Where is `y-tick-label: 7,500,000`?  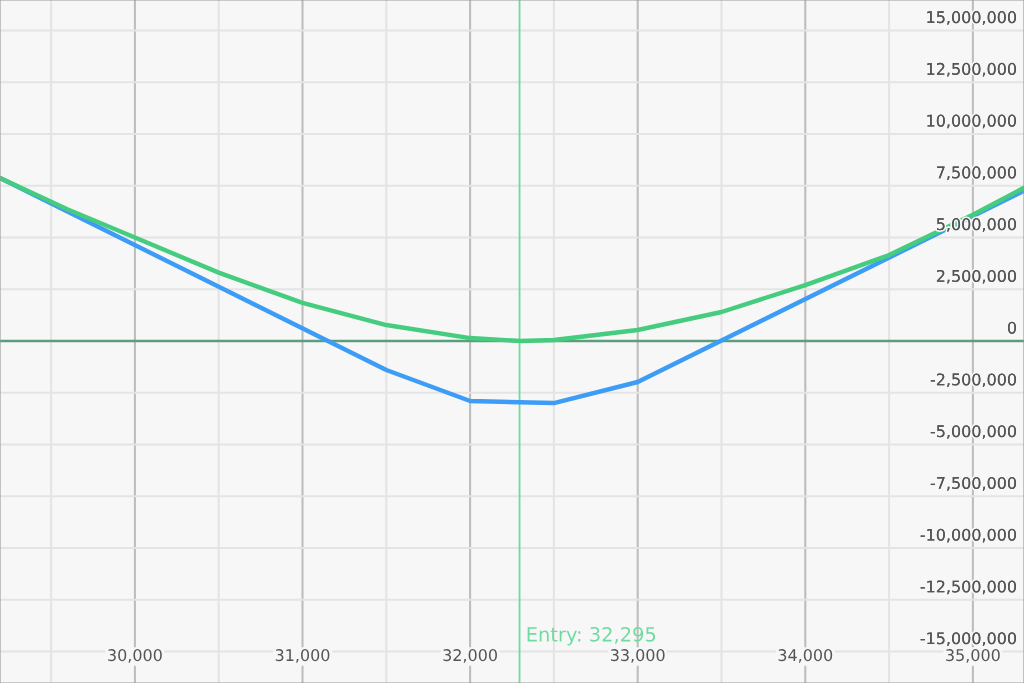
y-tick-label: 7,500,000 is located at coordinates (976, 173).